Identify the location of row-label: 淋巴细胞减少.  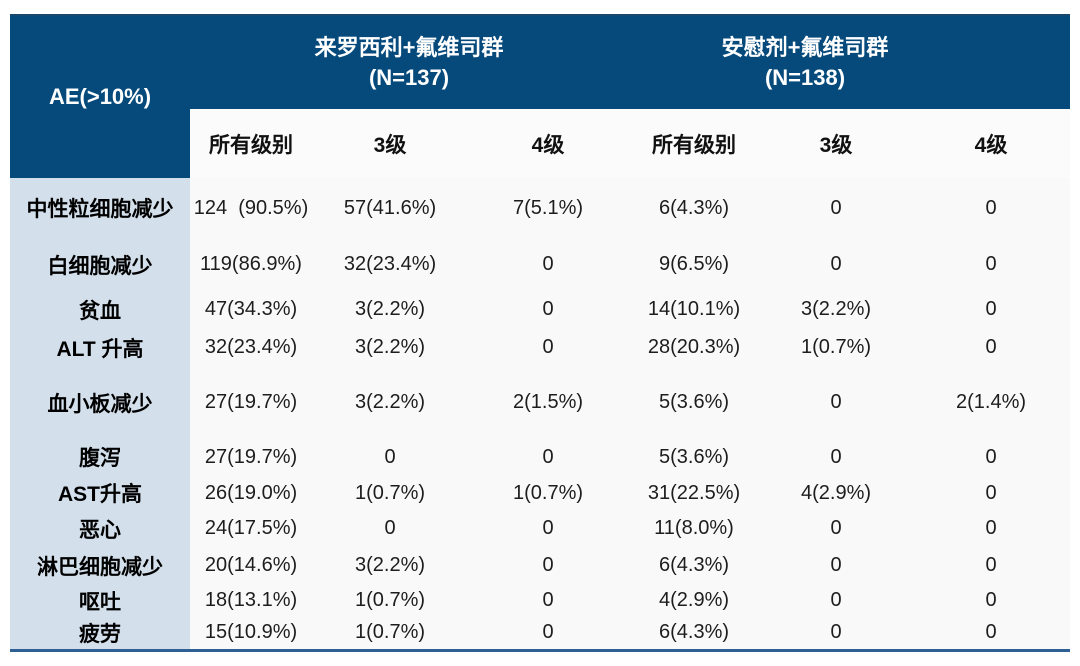
(100, 565).